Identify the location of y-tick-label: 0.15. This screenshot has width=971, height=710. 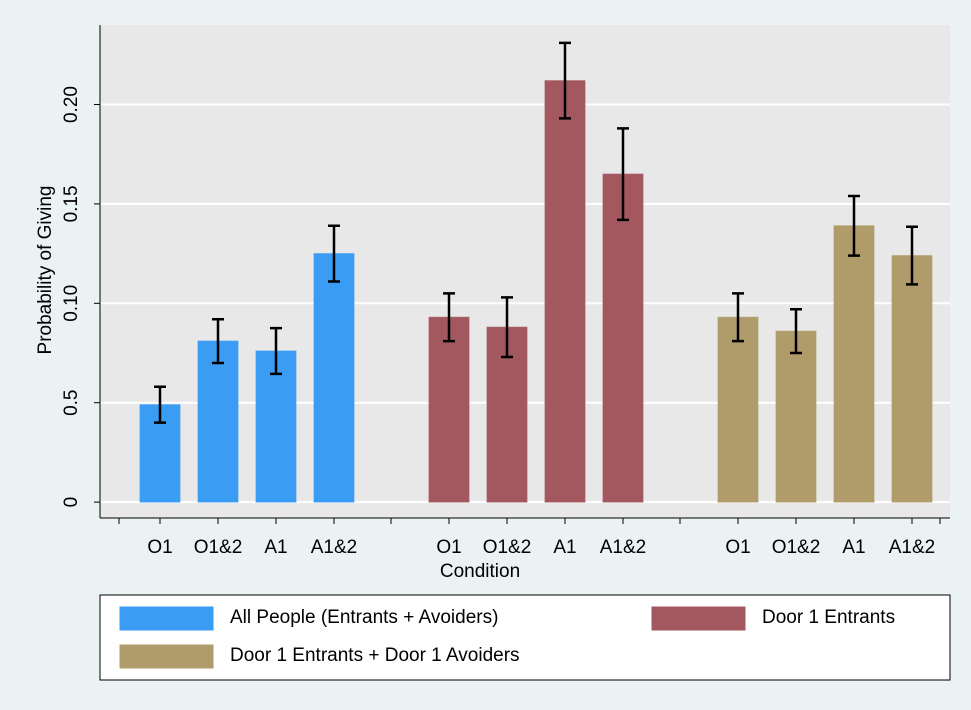
(71, 203).